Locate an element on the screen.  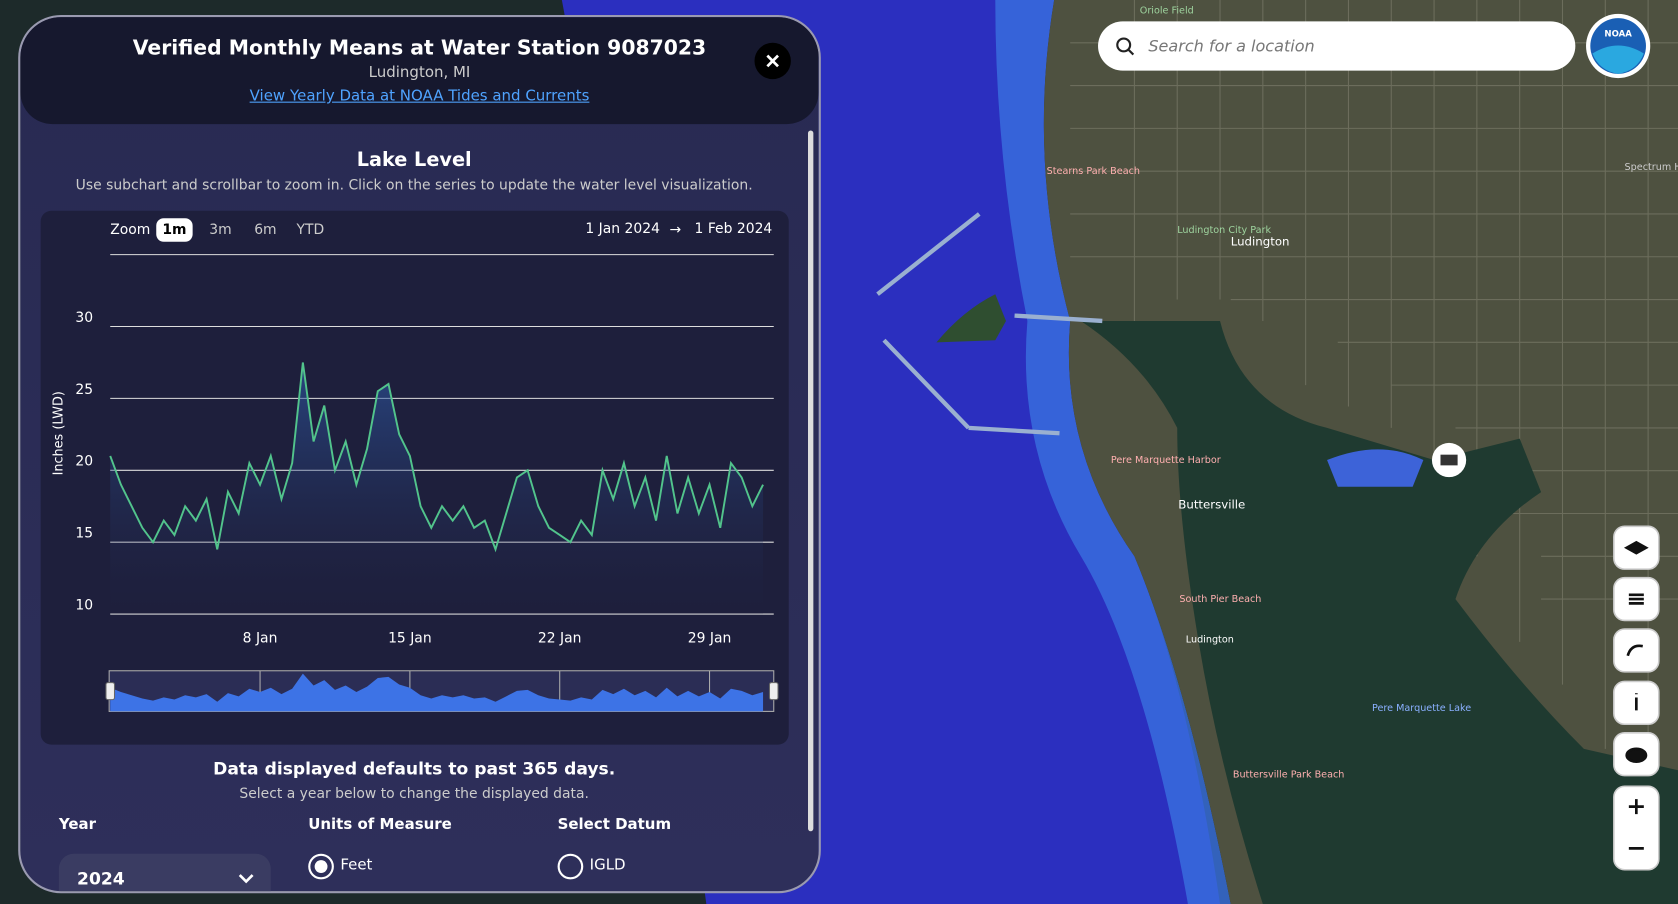
close-button is located at coordinates (772, 61).